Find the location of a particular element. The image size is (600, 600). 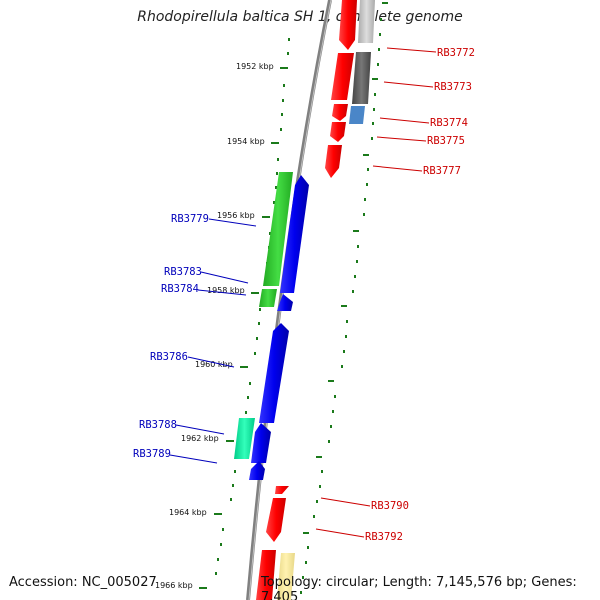

gene-label: RB3779 is located at coordinates (190, 219).